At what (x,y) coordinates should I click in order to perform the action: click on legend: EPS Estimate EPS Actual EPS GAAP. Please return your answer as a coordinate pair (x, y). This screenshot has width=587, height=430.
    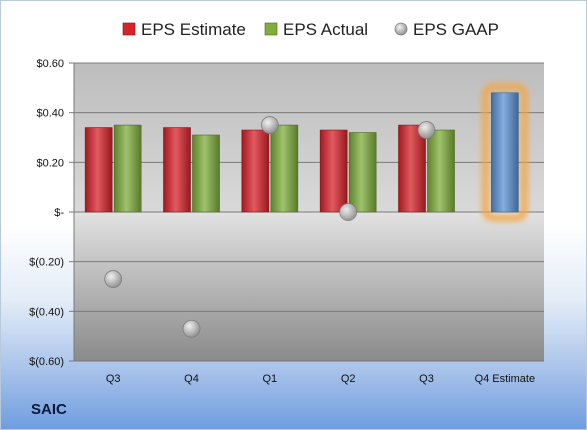
    Looking at the image, I should click on (310, 29).